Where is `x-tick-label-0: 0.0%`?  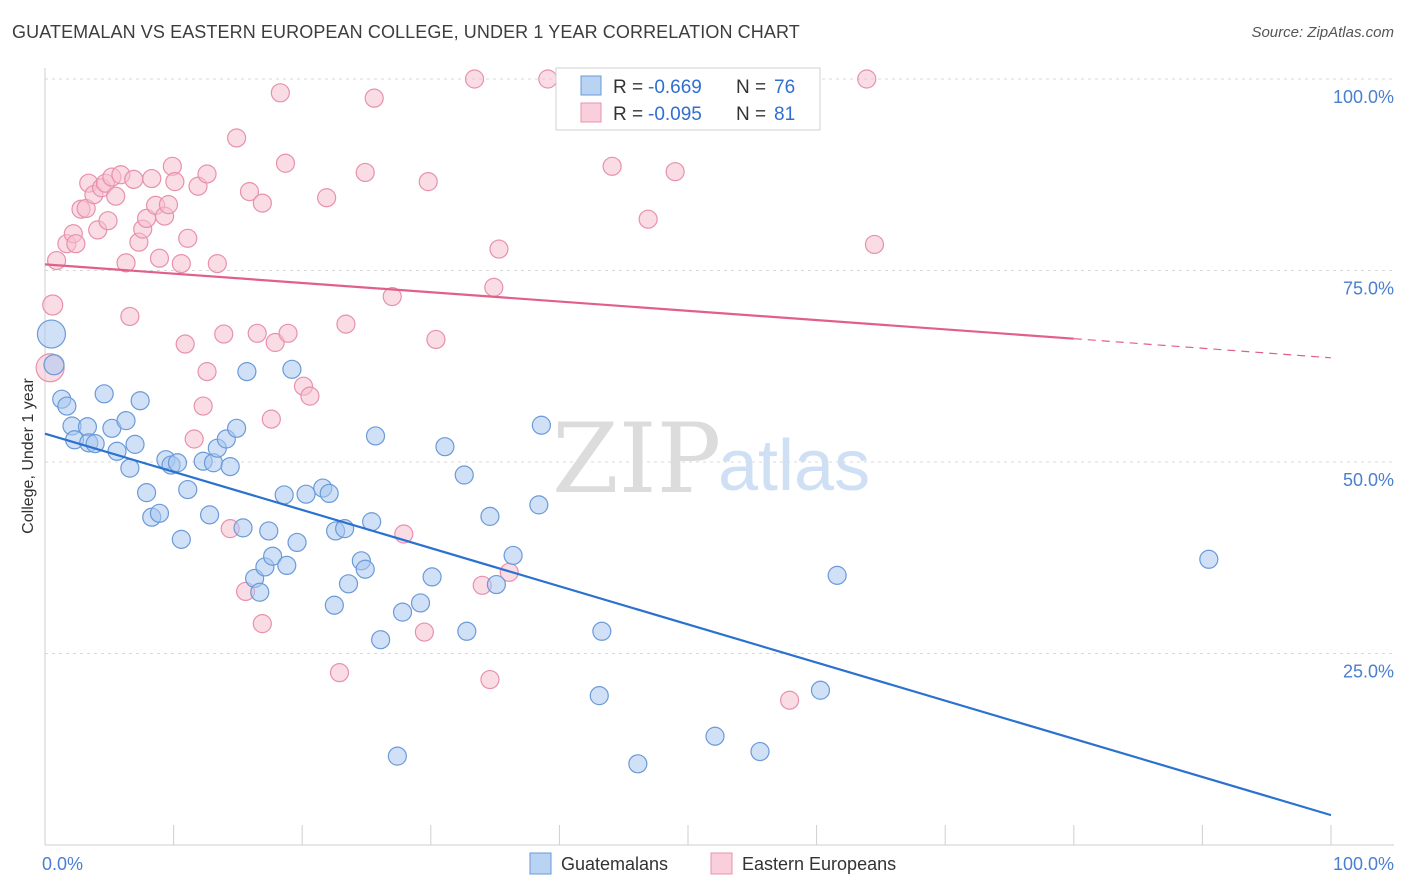
x-tick-label-0: 0.0% is located at coordinates (62, 864).